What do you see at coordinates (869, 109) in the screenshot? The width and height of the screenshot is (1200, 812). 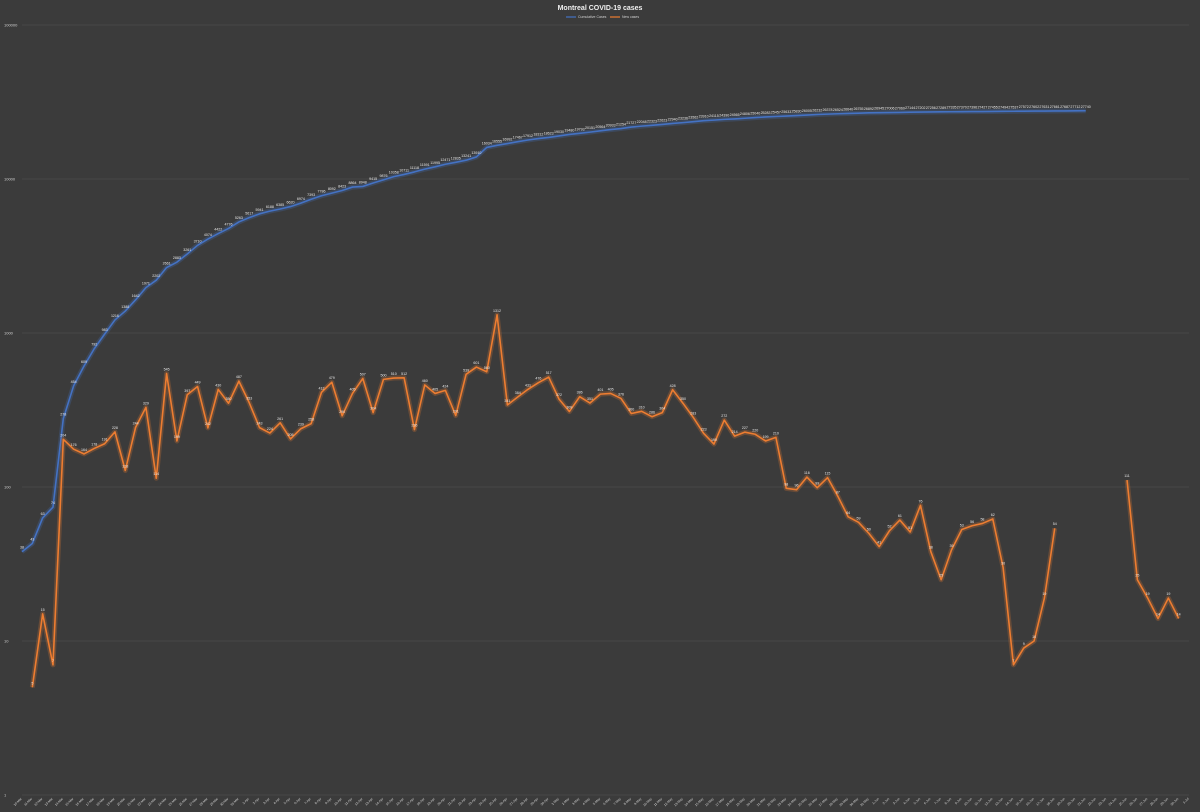 I see `data-label-cumulative: 26892` at bounding box center [869, 109].